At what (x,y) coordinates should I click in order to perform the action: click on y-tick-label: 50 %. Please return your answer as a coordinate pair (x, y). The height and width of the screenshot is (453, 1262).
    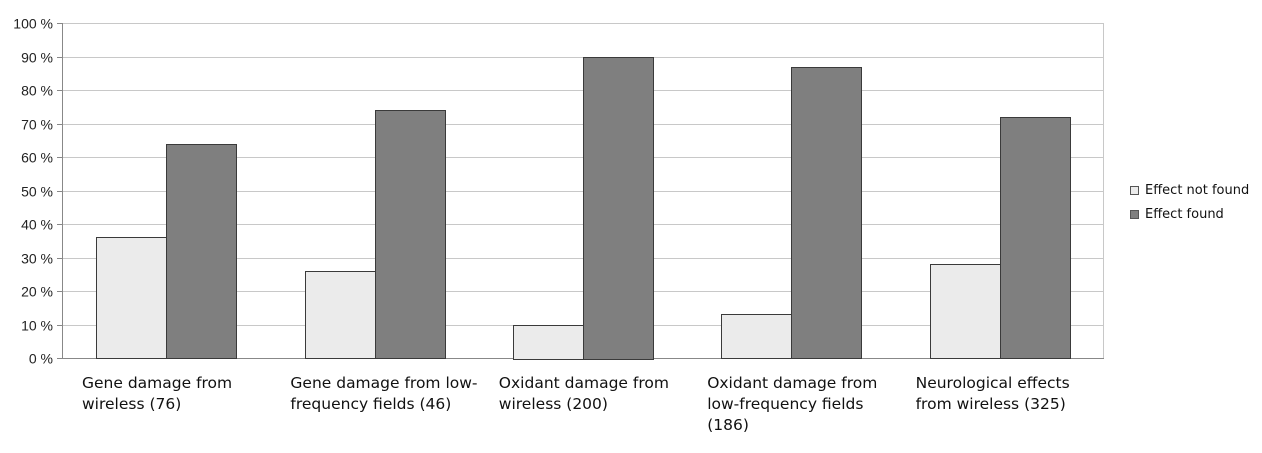
    Looking at the image, I should click on (37, 192).